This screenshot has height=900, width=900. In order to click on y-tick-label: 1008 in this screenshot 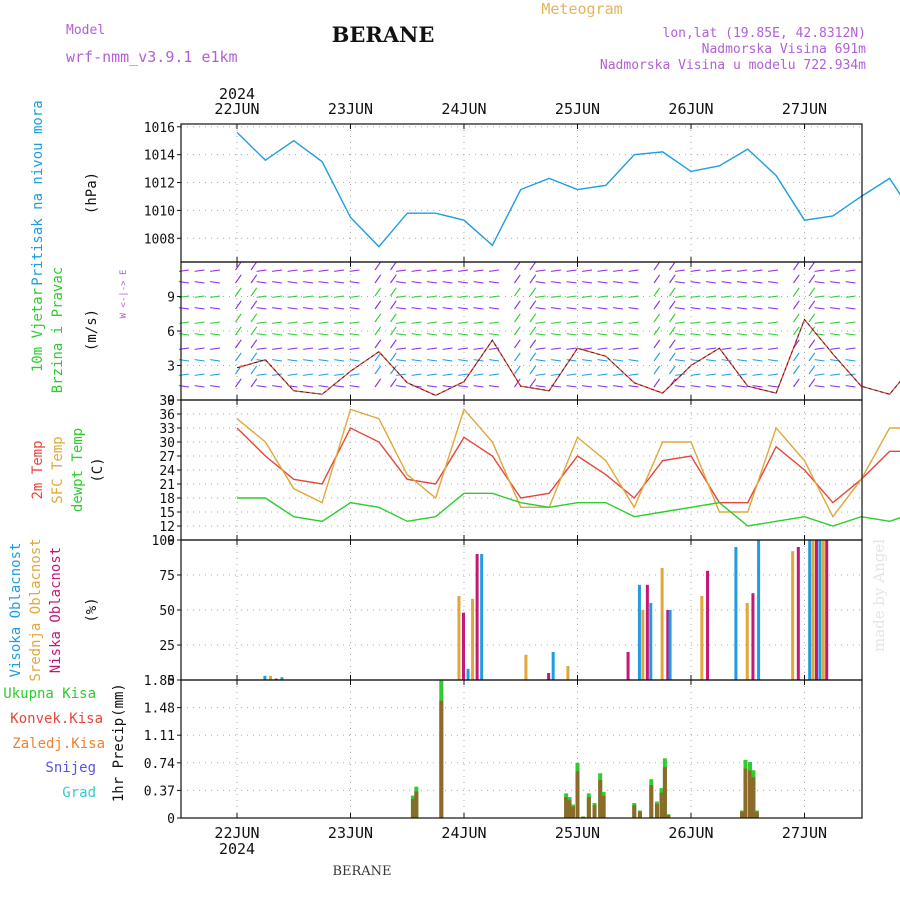, I will do `click(159, 239)`.